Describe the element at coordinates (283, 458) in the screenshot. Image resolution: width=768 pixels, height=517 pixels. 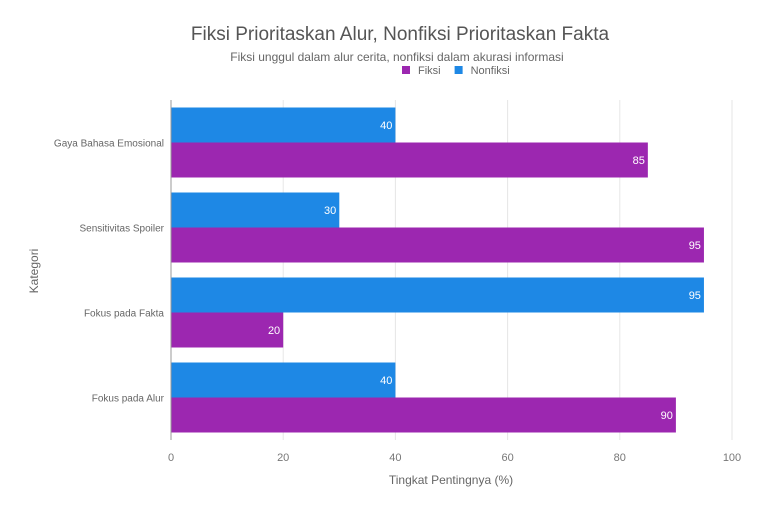
I see `x-tick-label: 20` at that location.